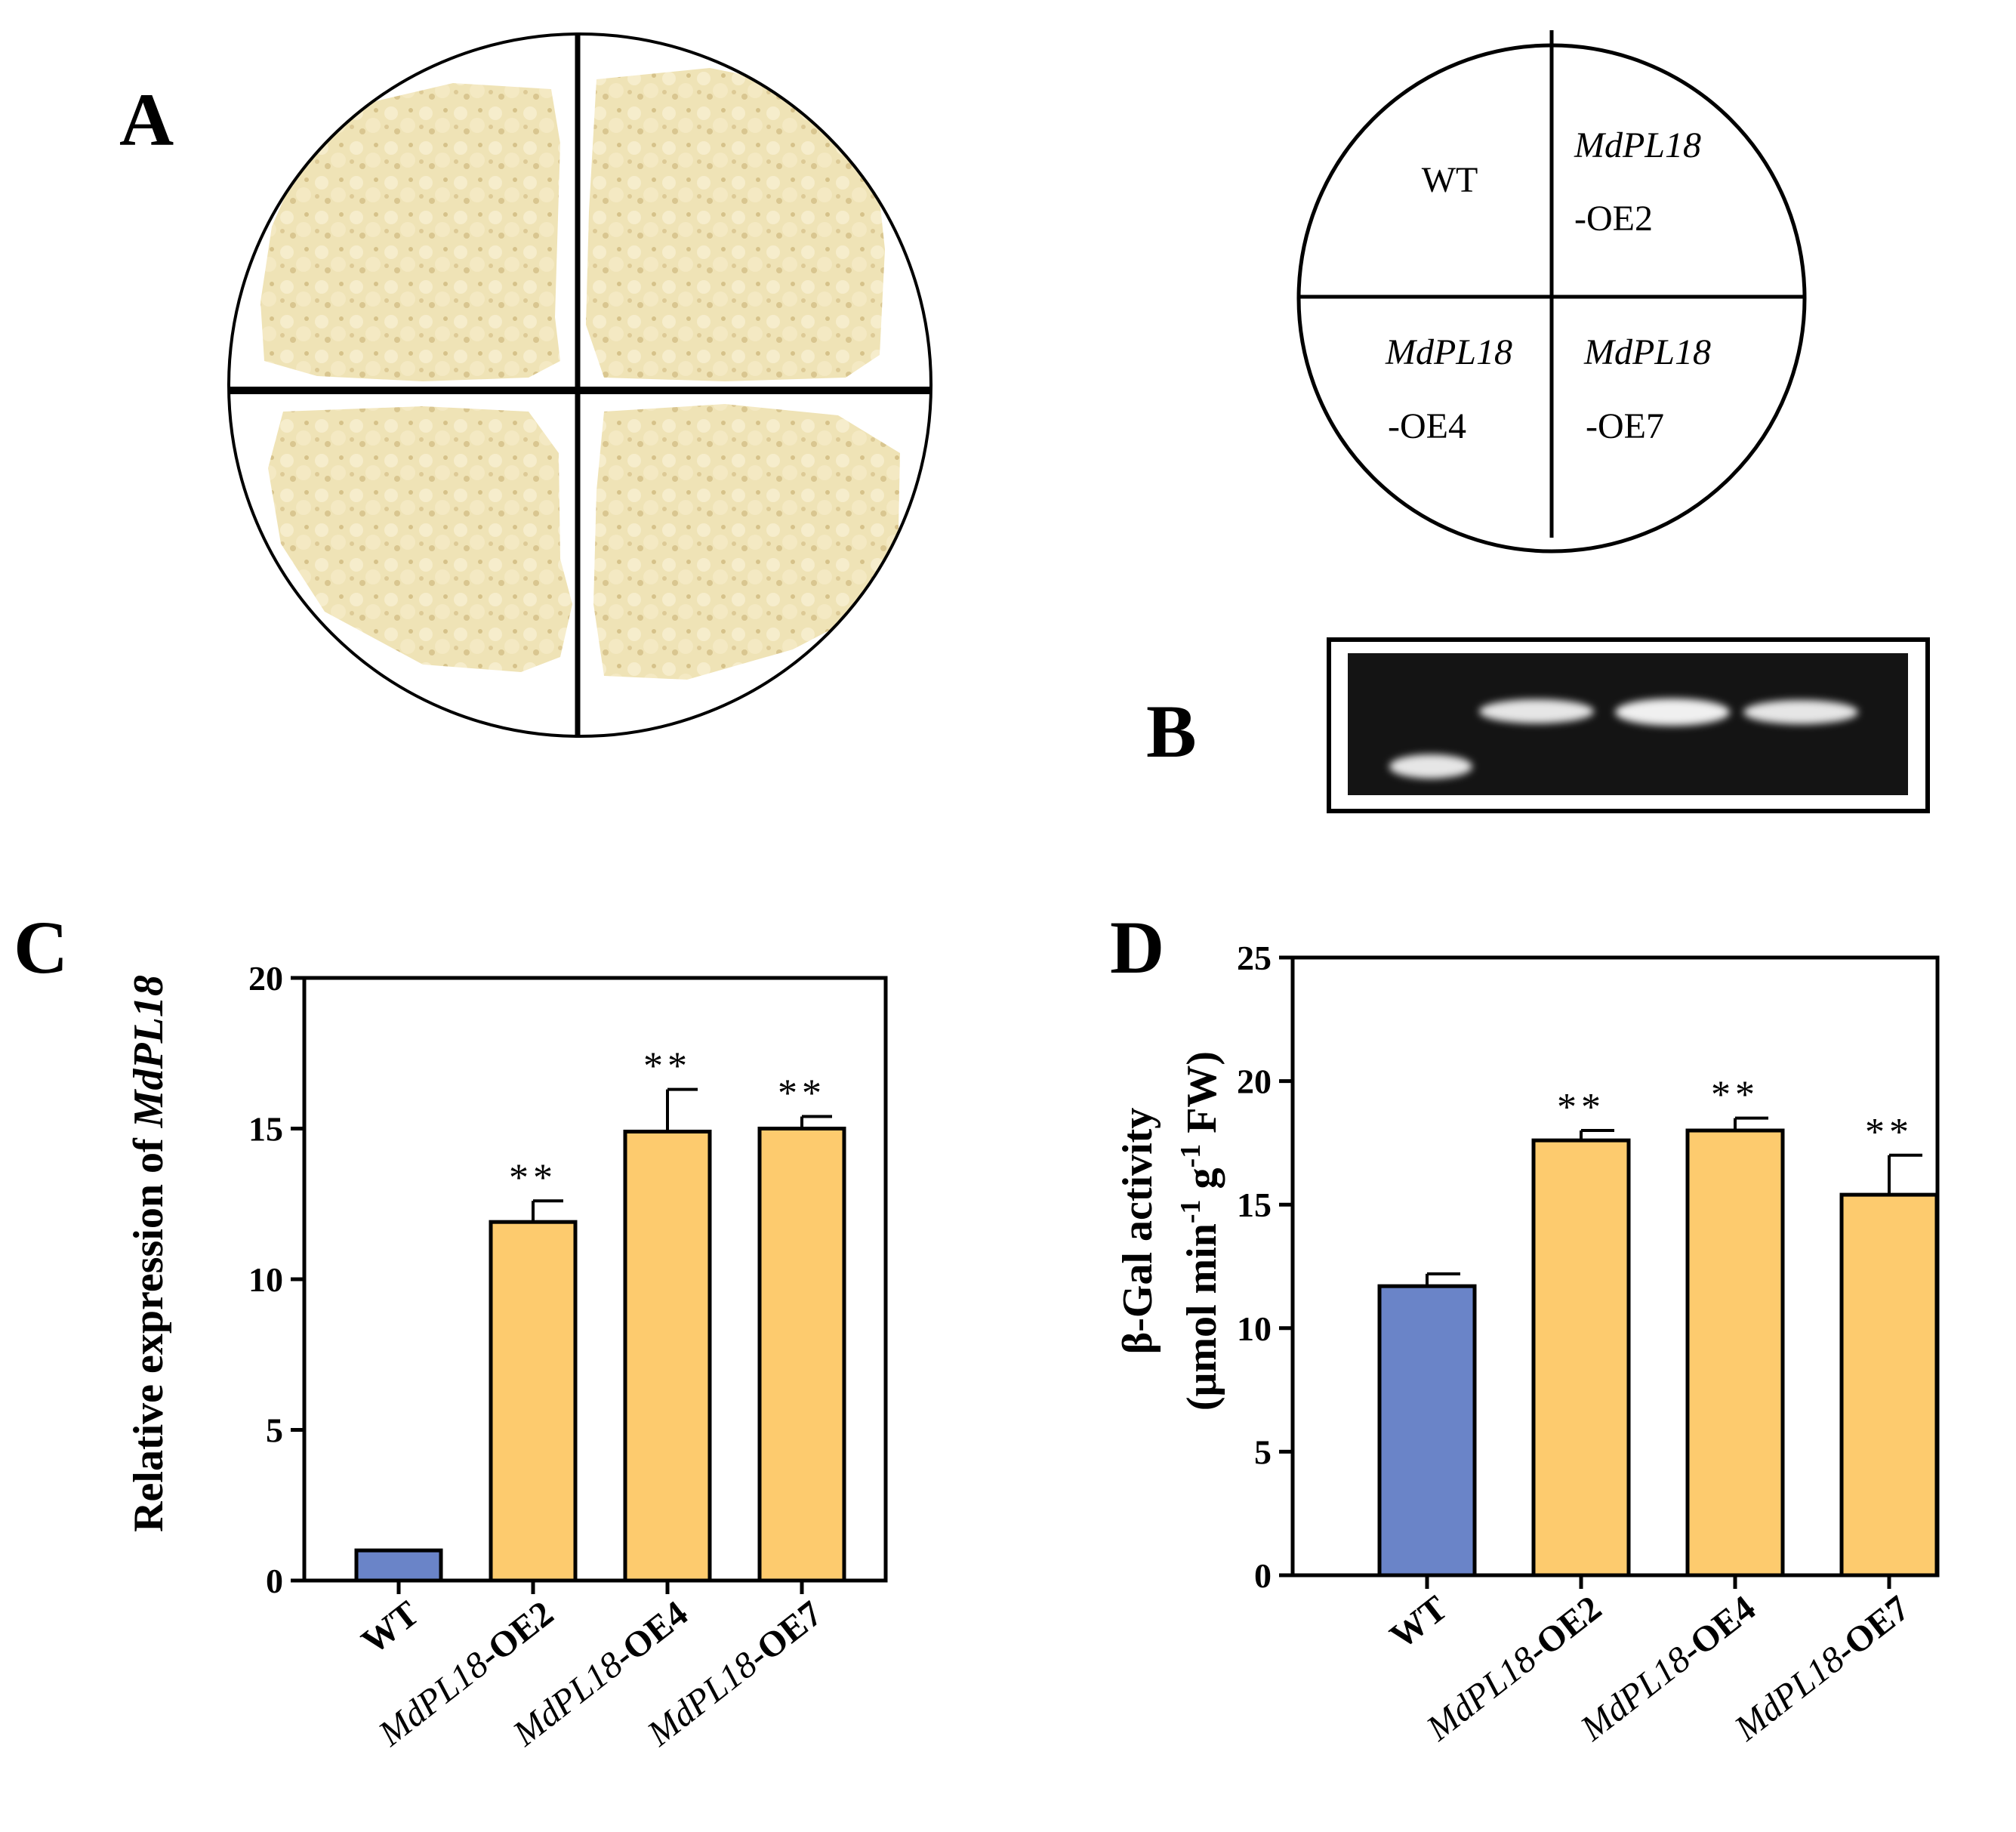 The image size is (2016, 1832). I want to click on diagram-label-oe7-gene: MdPL18, so click(1647, 352).